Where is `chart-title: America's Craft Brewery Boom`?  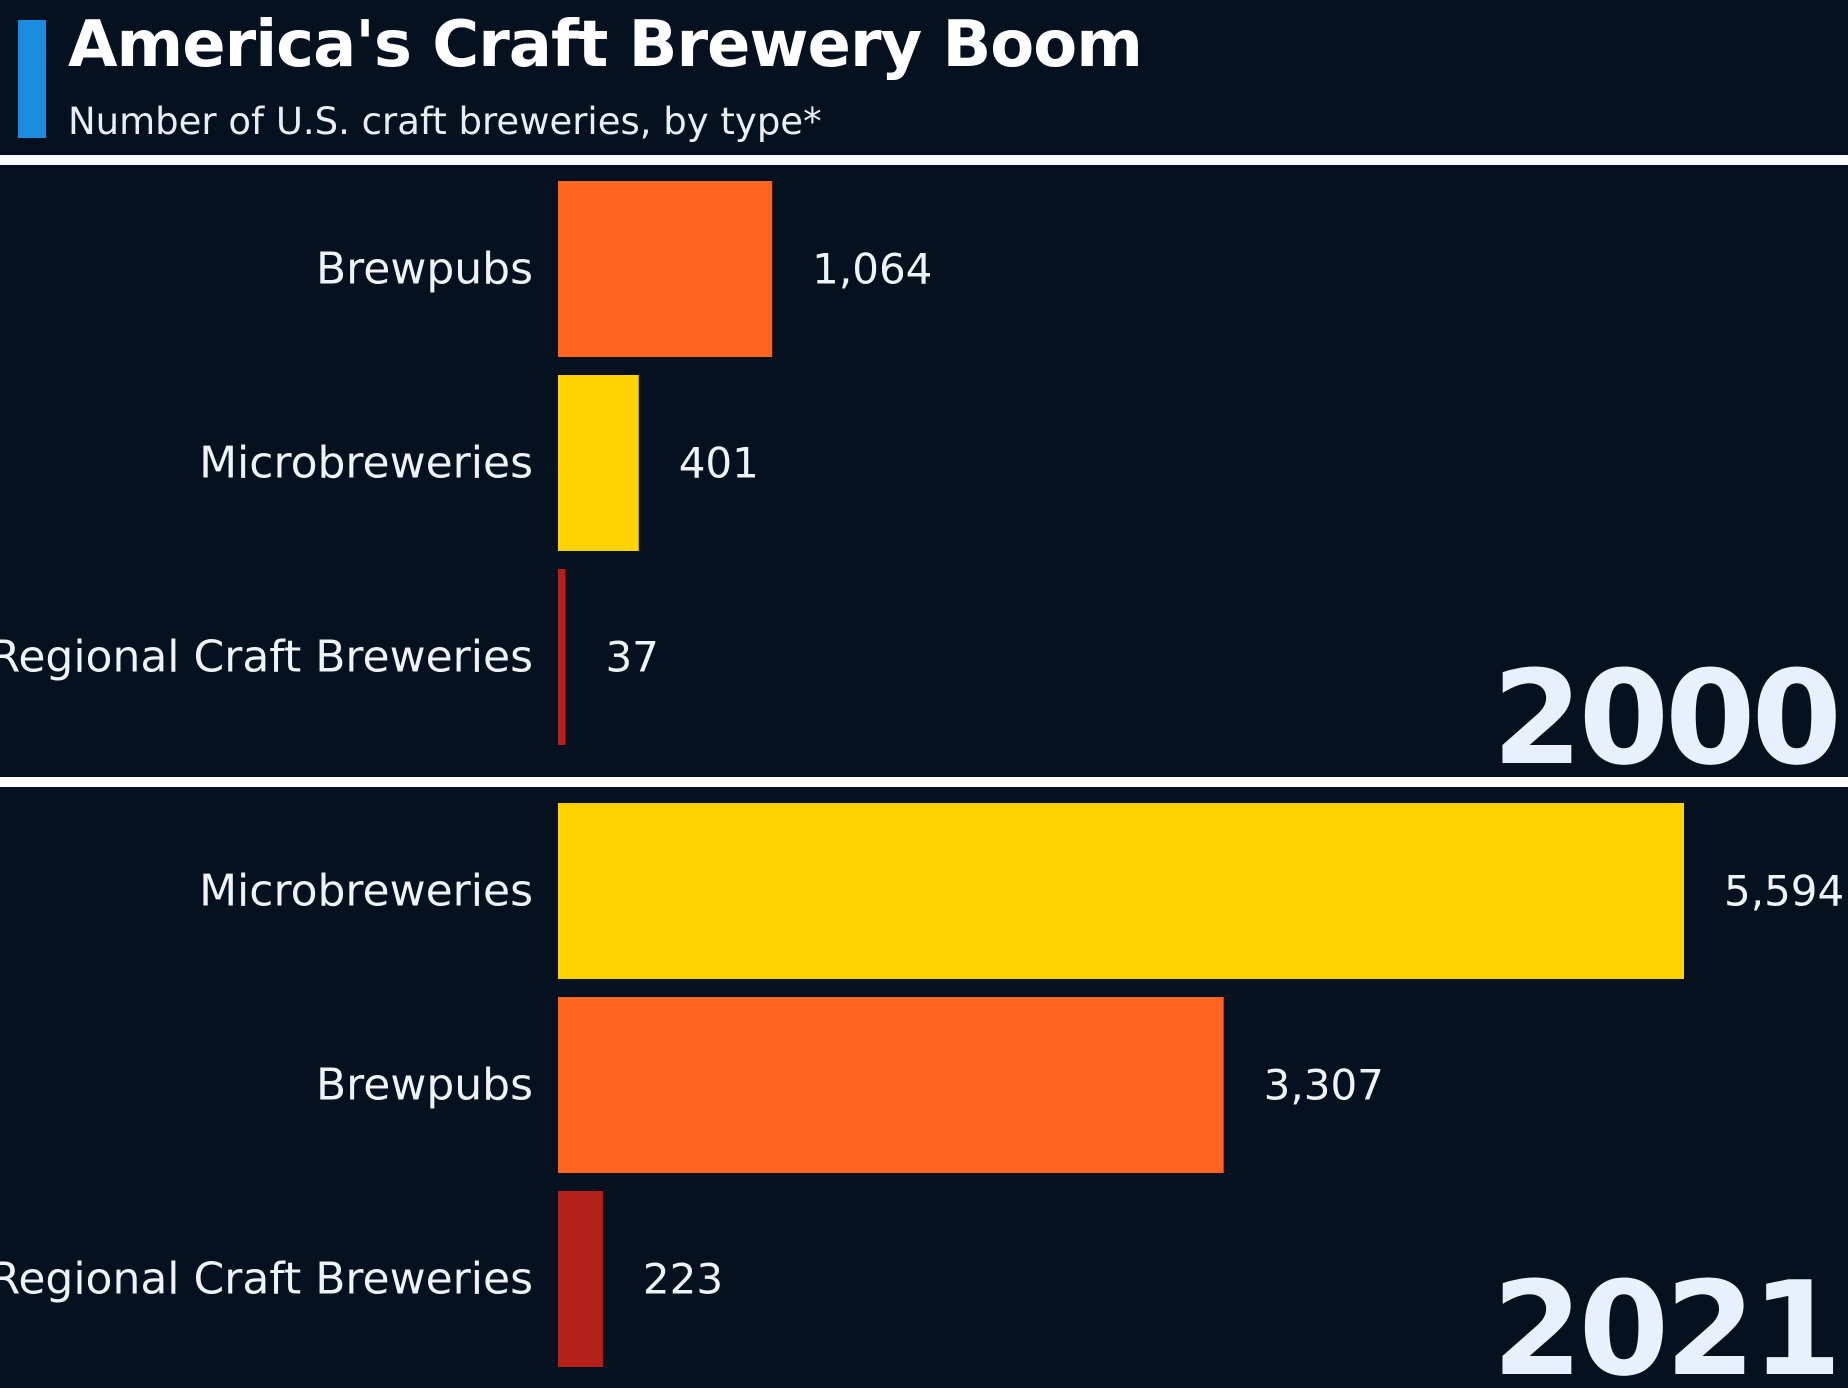 chart-title: America's Craft Brewery Boom is located at coordinates (605, 45).